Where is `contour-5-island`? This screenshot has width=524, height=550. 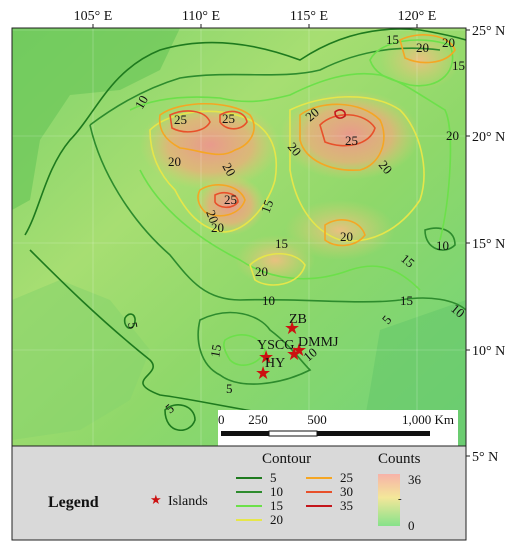
contour-5-island is located at coordinates (180, 418).